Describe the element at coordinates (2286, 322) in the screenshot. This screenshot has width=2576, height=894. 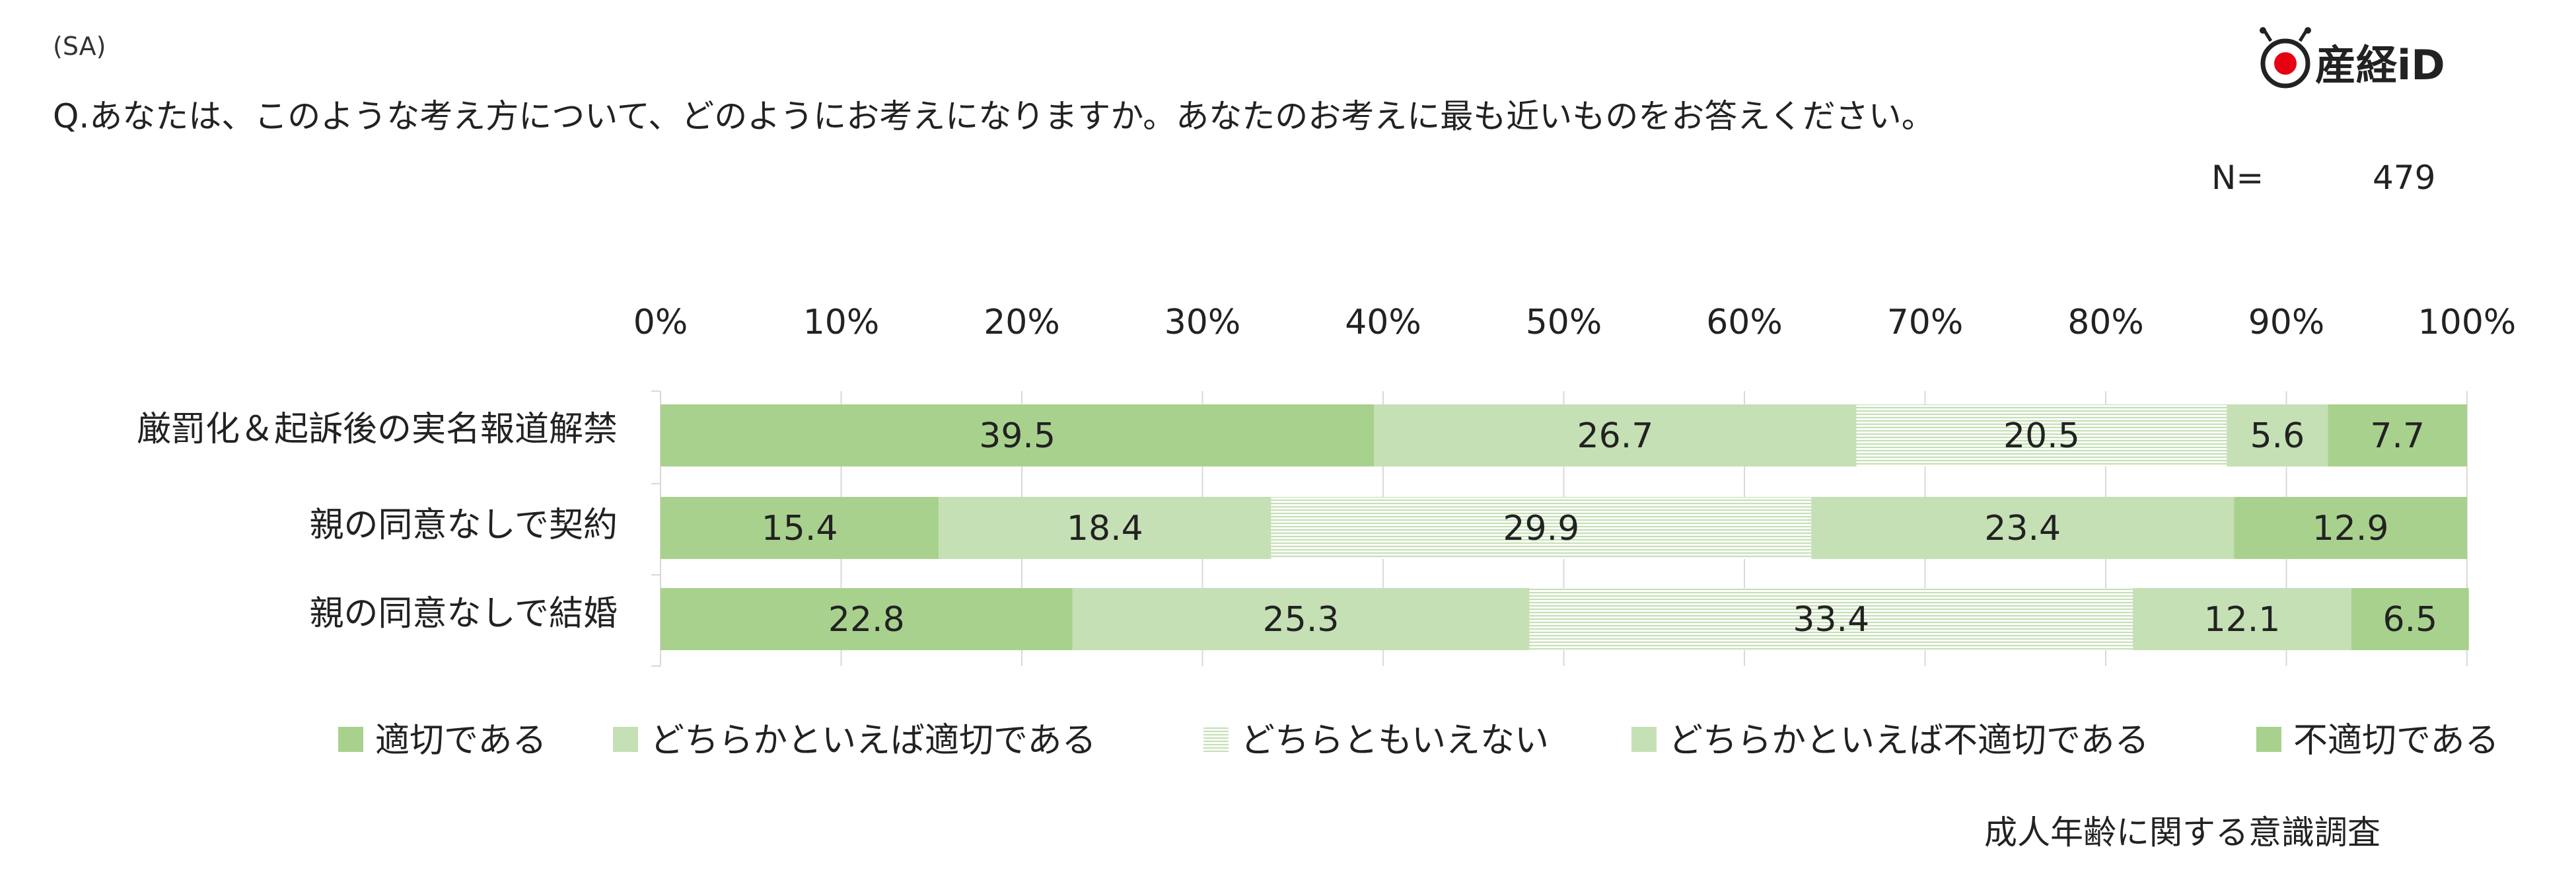
I see `x-tick-label: 90%` at that location.